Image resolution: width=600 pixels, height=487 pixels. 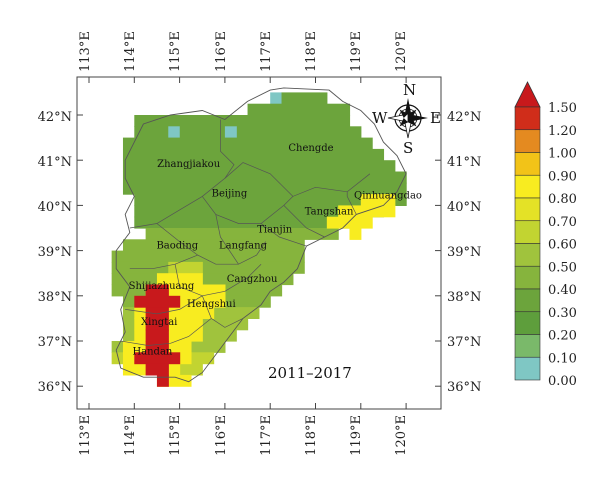 I want to click on colorbar-tick-label: 0.10, so click(x=562, y=358).